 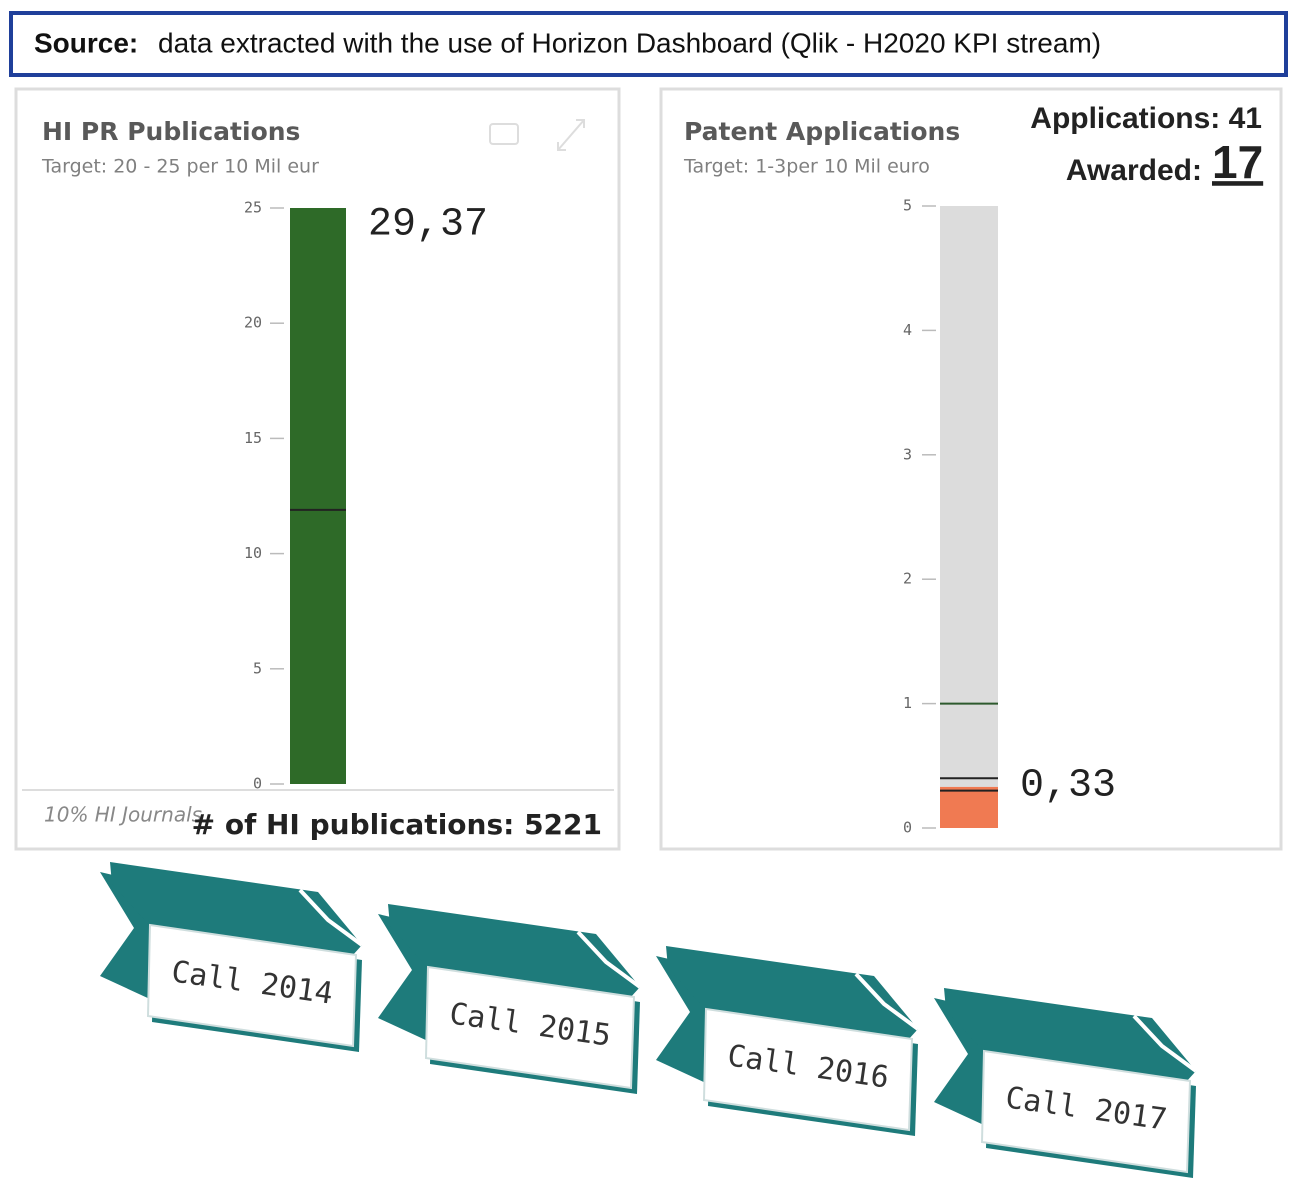 I want to click on y-tick-label: 10, so click(x=253, y=553).